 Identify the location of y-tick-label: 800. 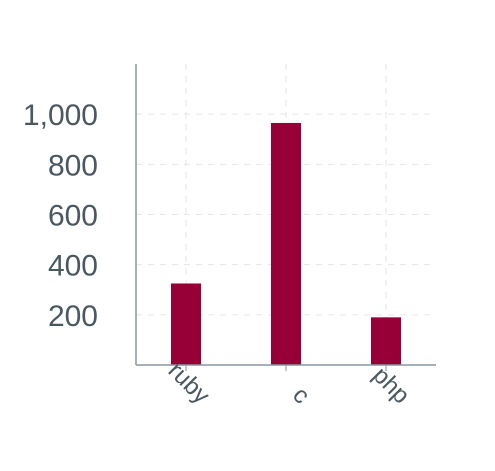
(73, 165).